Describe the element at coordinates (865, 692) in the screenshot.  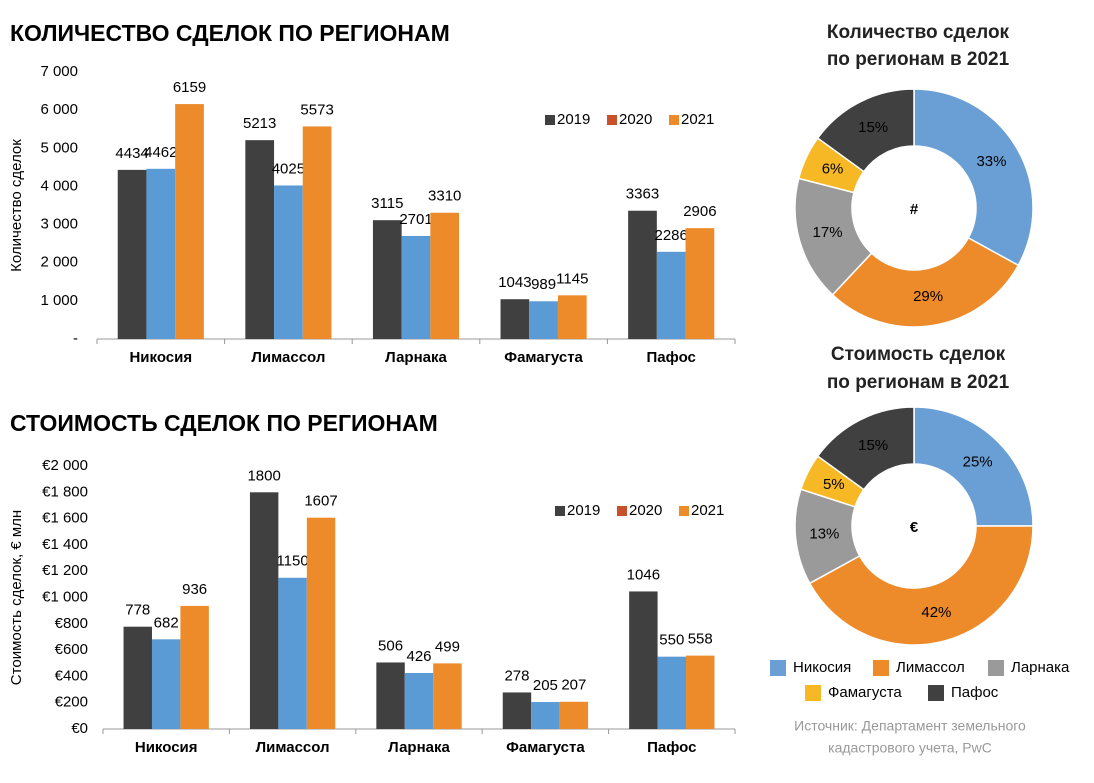
I see `legend-label: Фамагуста` at that location.